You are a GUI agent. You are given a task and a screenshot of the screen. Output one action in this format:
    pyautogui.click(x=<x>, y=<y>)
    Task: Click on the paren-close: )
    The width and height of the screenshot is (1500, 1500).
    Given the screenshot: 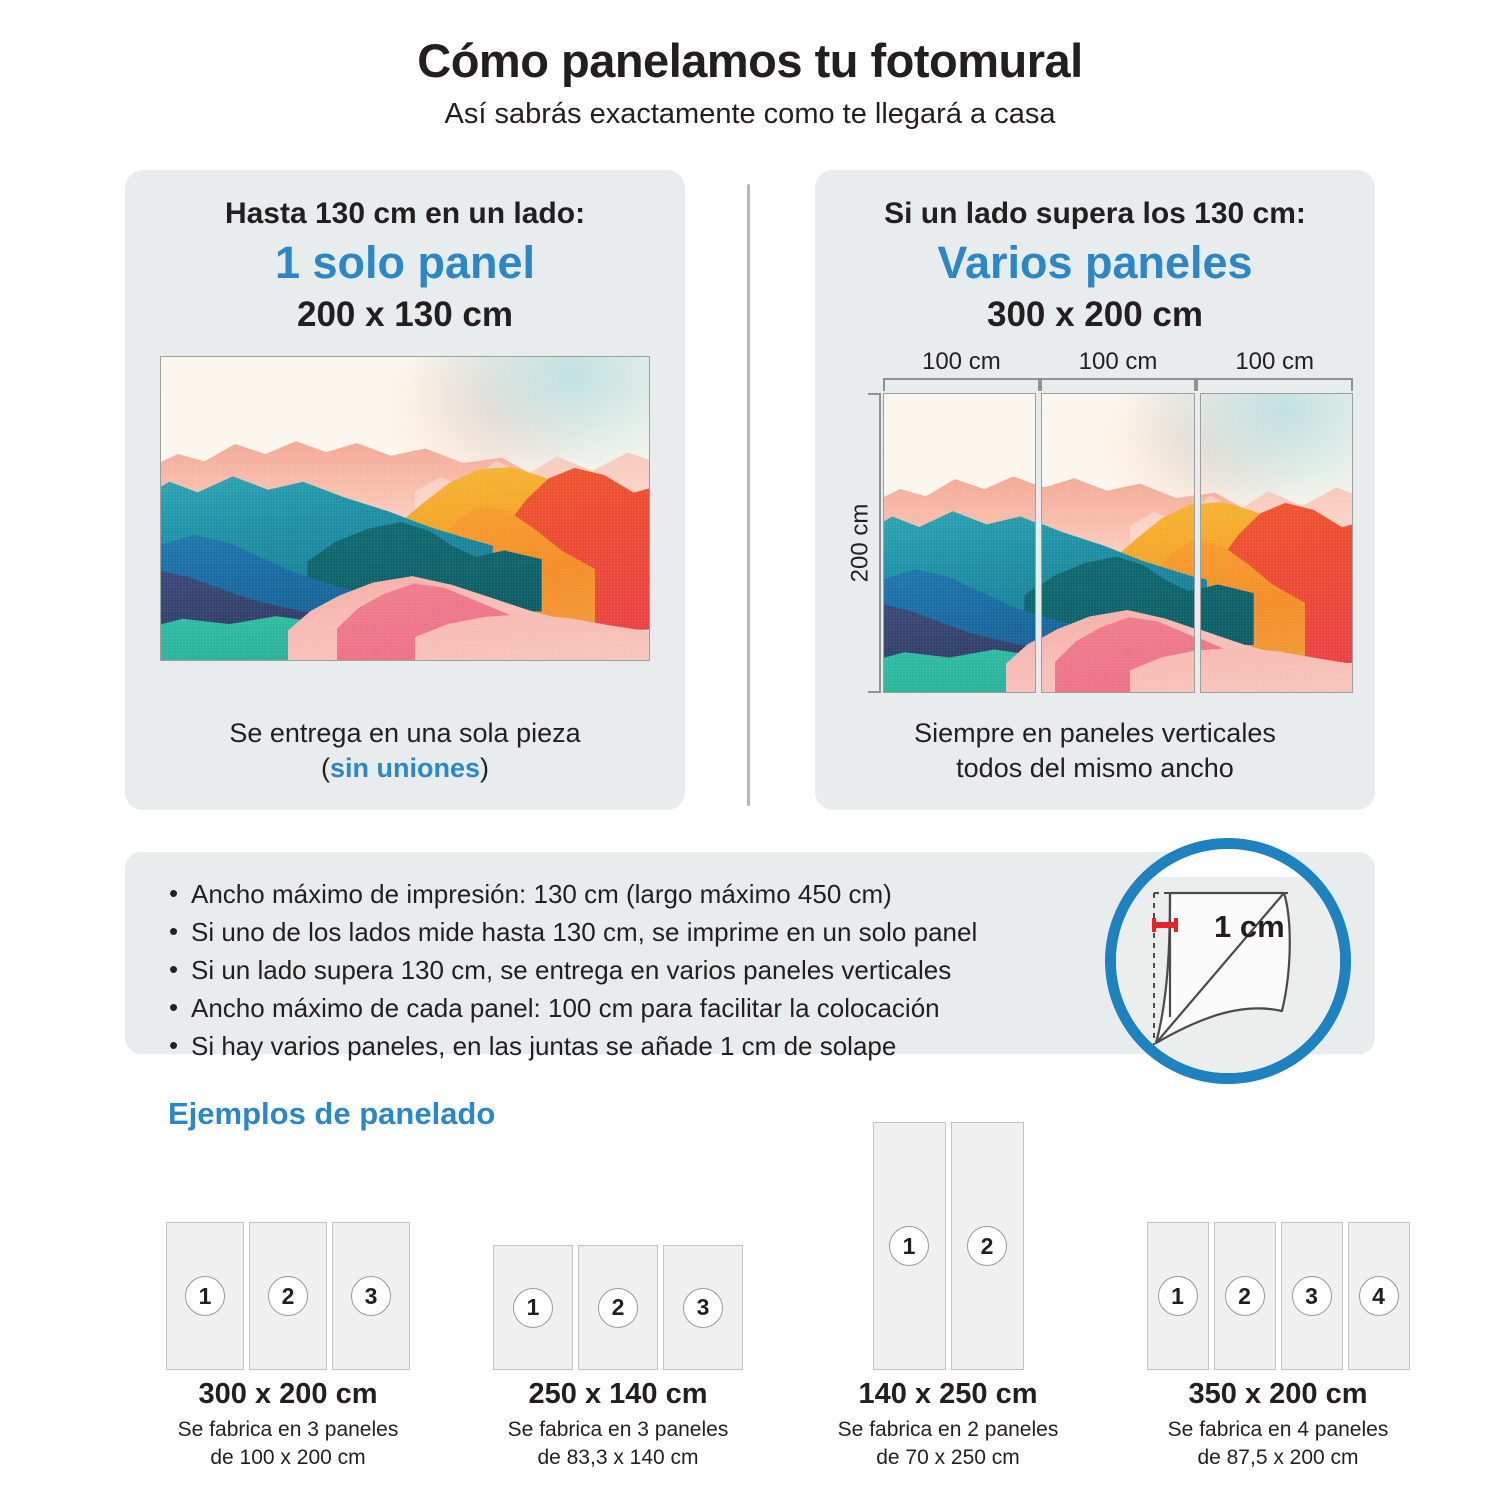 What is the action you would take?
    pyautogui.click(x=484, y=767)
    